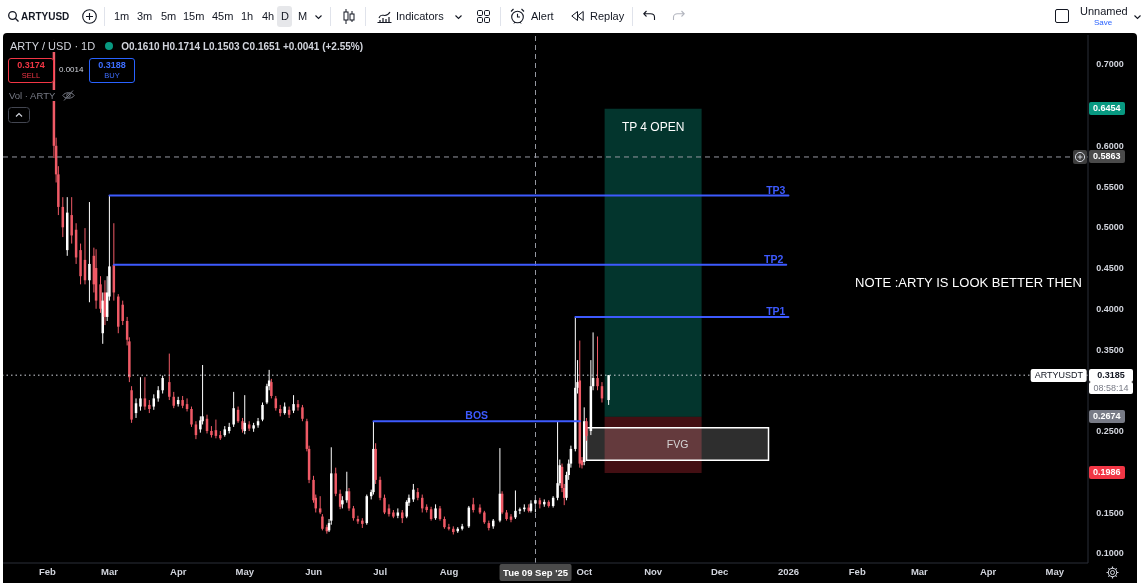  Describe the element at coordinates (380, 571) in the screenshot. I see `x-tick-label: Jul` at that location.